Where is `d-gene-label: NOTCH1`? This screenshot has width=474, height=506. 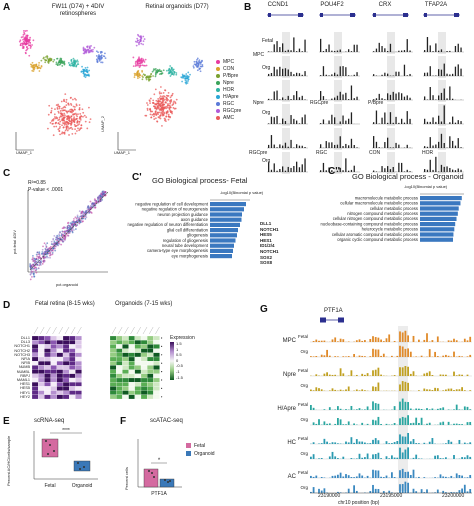 d-gene-label: NOTCH1 is located at coordinates (22, 346).